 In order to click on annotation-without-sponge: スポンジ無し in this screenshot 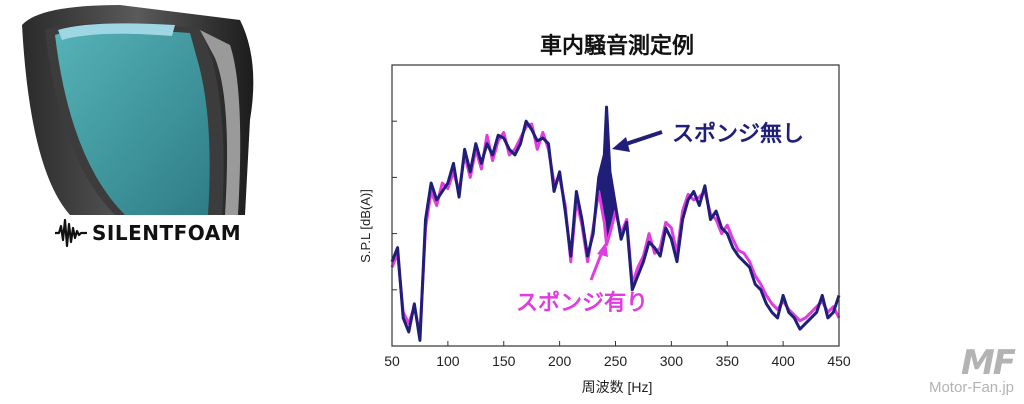, I will do `click(708, 136)`.